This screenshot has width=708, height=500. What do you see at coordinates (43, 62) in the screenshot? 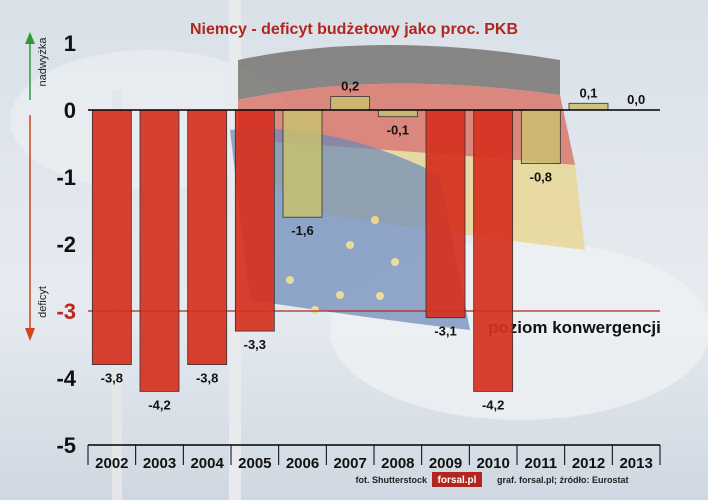
I see `label-nadwyzka: nadwyżka` at bounding box center [43, 62].